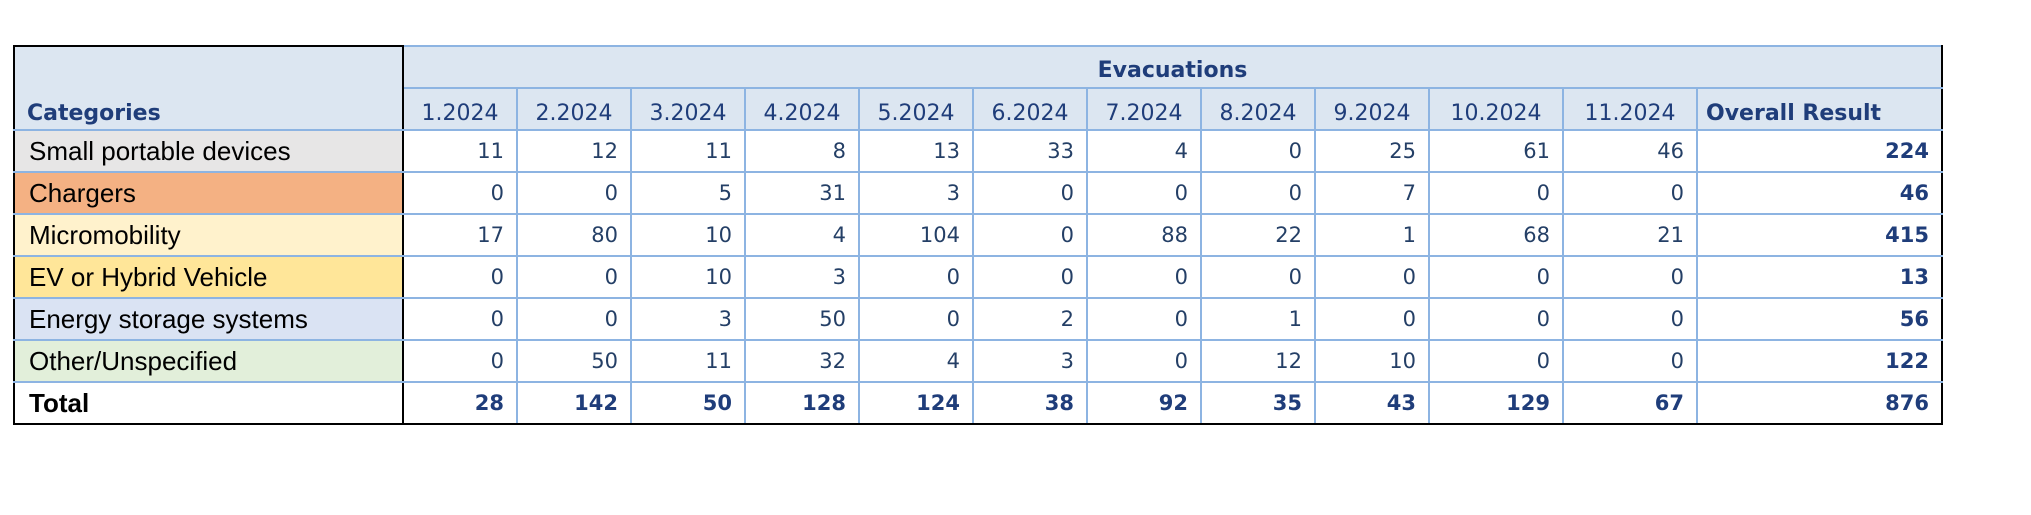 Image resolution: width=2031 pixels, height=515 pixels. I want to click on category-label: Micromobility, so click(208, 235).